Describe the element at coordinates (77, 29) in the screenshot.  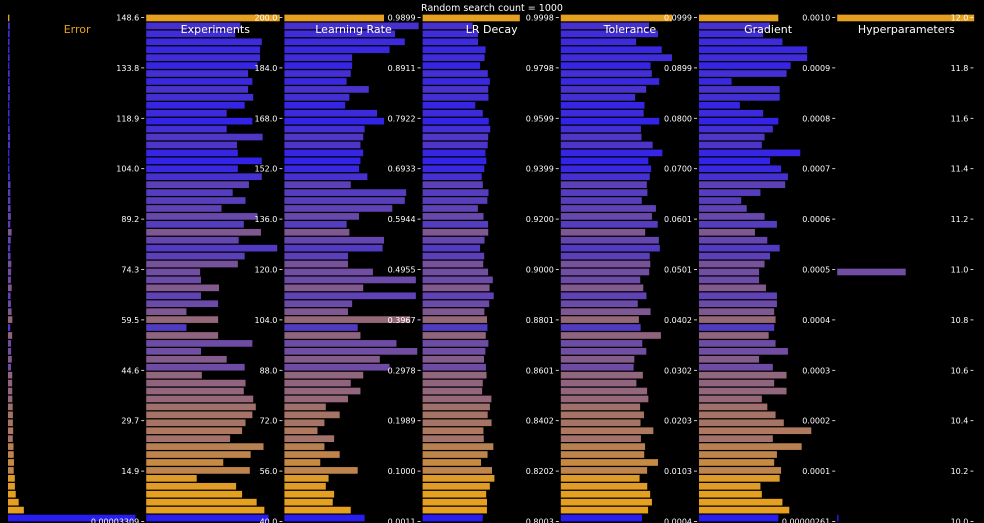
I see `column-title: Error` at that location.